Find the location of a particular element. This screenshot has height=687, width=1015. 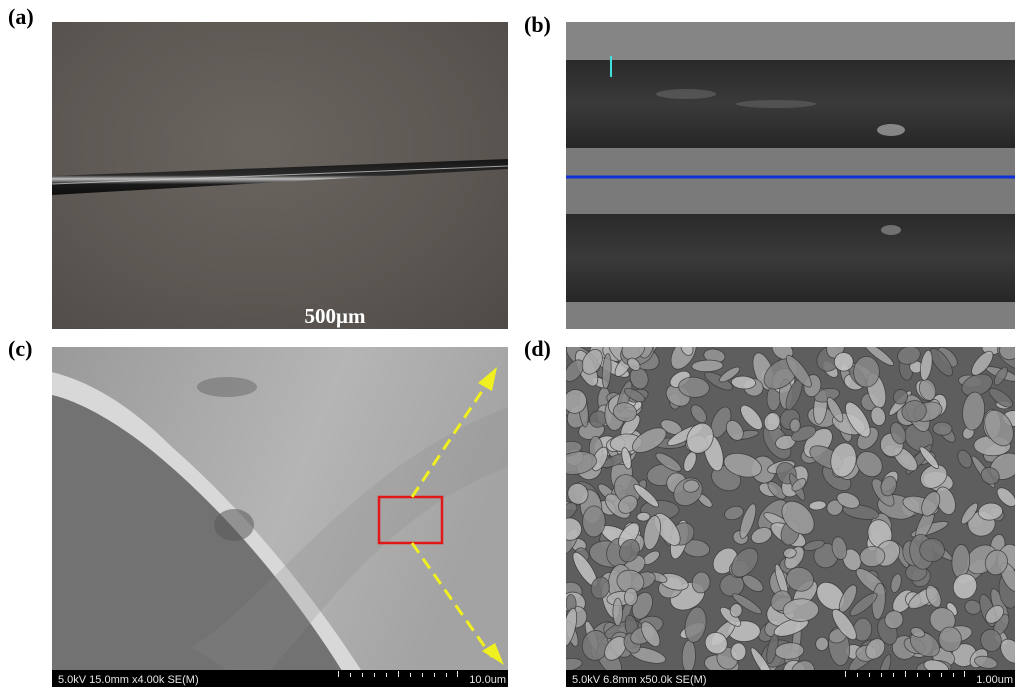

panel-label-d: (d) is located at coordinates (537, 348).